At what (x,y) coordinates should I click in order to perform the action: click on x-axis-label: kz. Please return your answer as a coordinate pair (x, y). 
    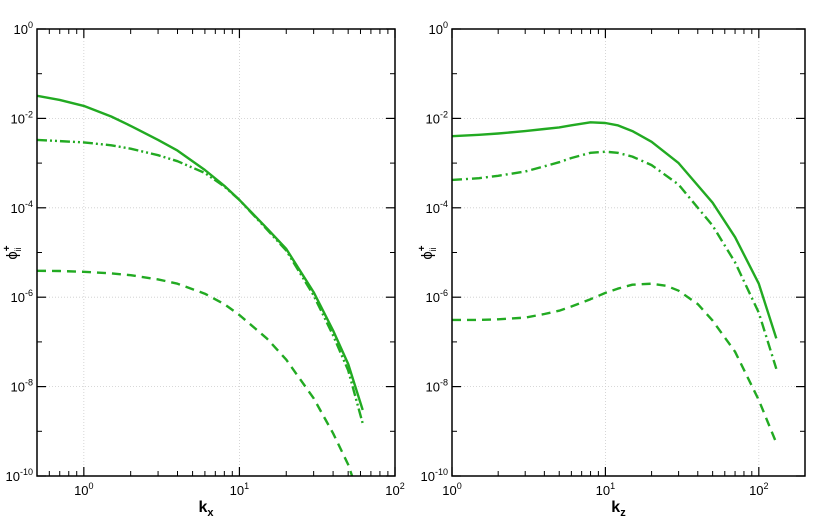
    Looking at the image, I should click on (618, 509).